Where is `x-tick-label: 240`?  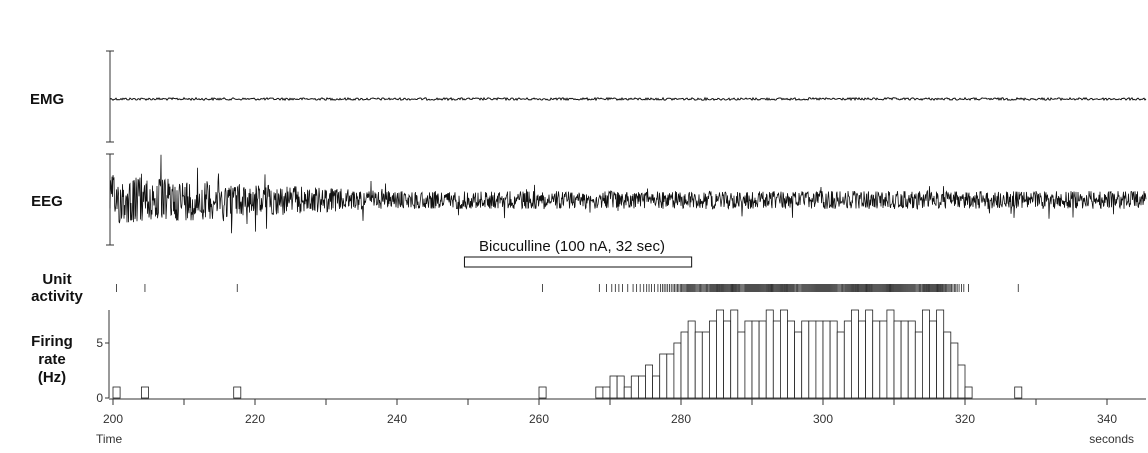 x-tick-label: 240 is located at coordinates (397, 419).